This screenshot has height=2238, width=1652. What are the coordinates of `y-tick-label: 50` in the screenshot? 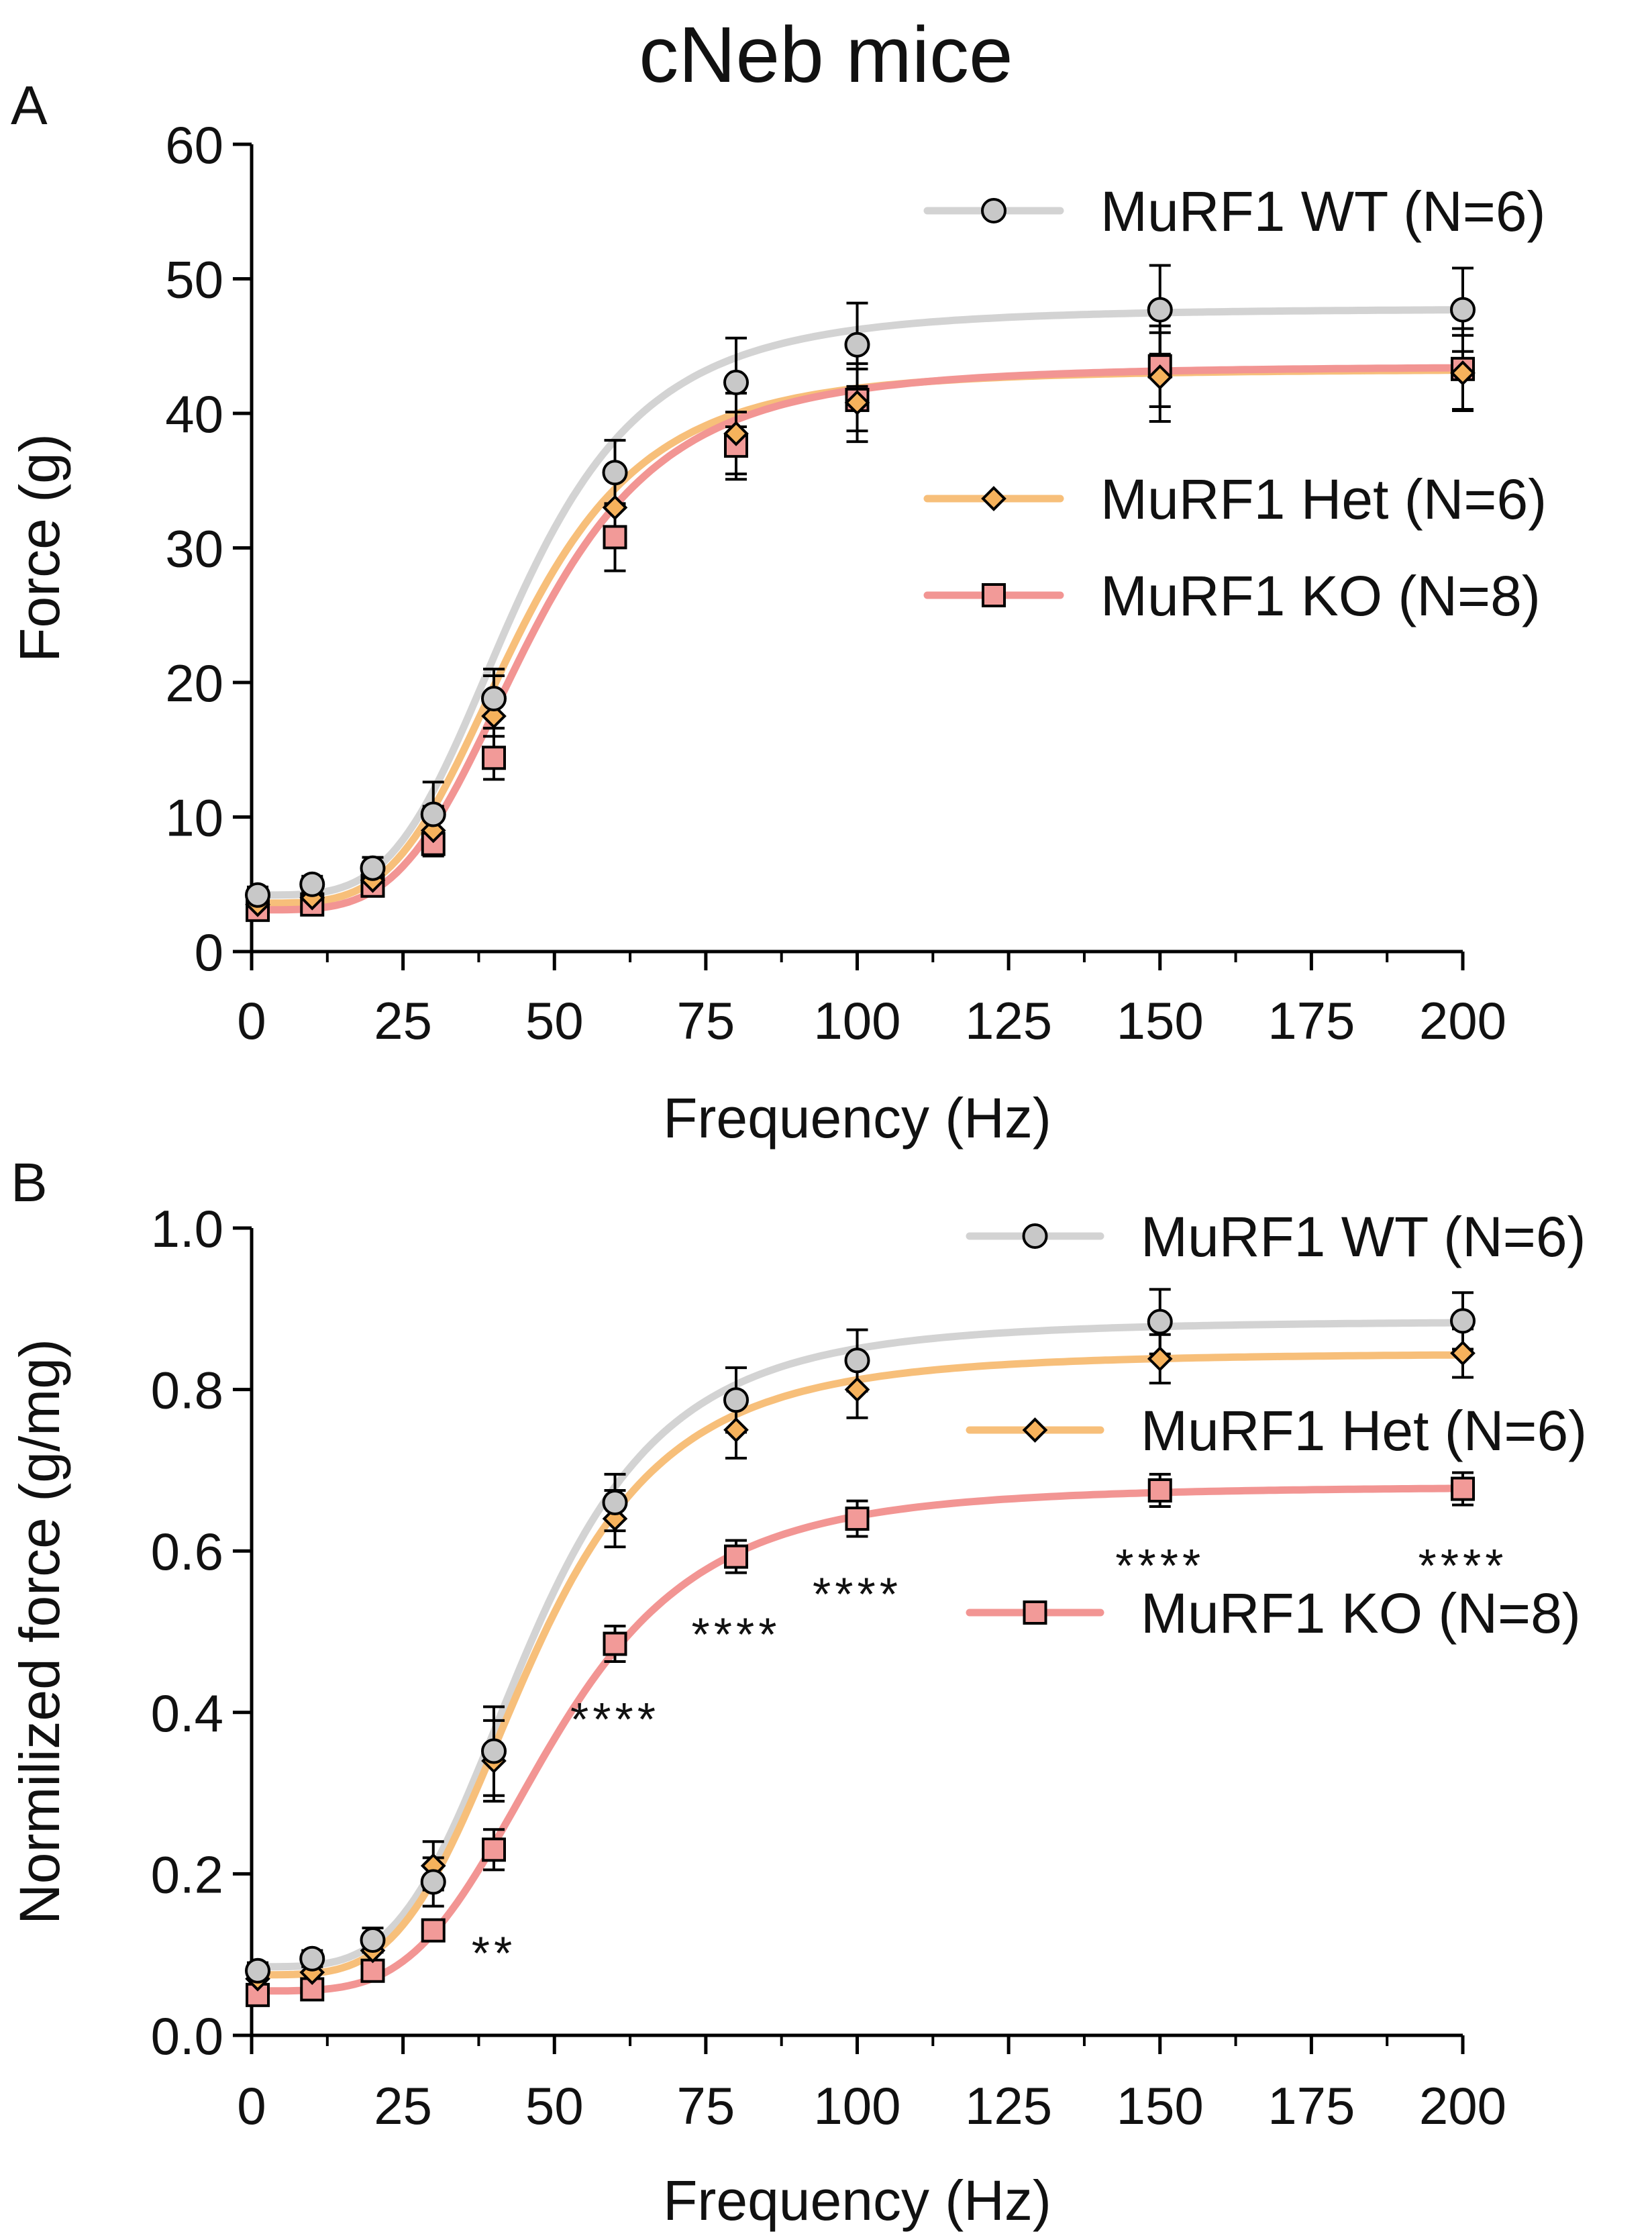 It's located at (194, 279).